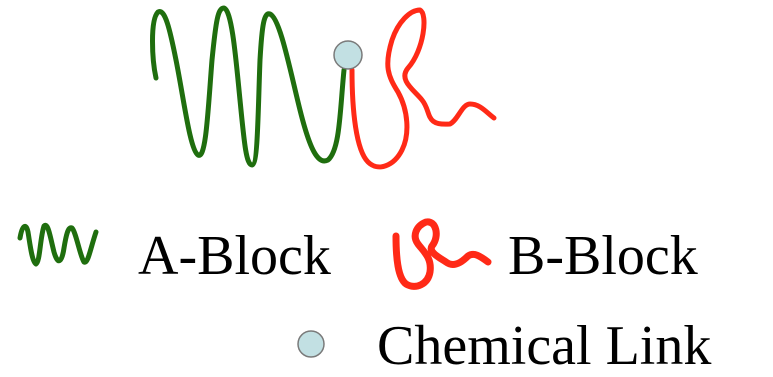 The image size is (773, 377). I want to click on red-coil-icon, so click(442, 254).